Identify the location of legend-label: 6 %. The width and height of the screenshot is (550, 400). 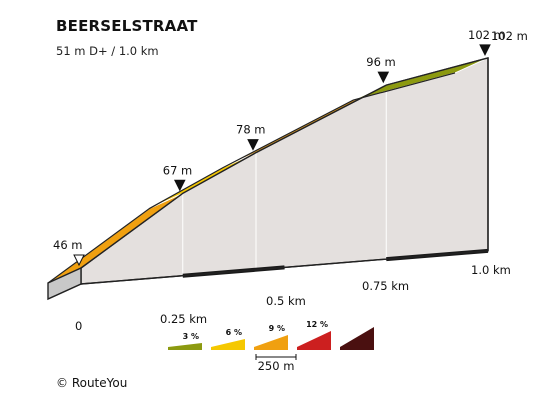
(234, 332).